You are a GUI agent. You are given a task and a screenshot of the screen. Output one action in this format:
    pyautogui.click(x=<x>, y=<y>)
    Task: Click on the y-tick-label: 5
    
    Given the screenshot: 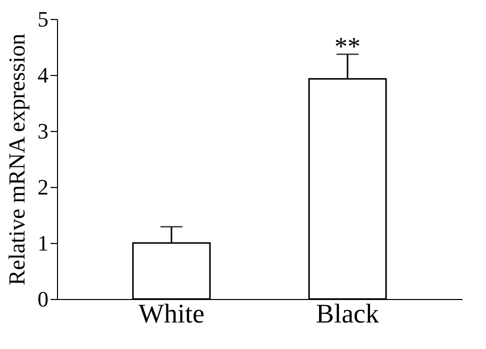 What is the action you would take?
    pyautogui.click(x=43, y=19)
    